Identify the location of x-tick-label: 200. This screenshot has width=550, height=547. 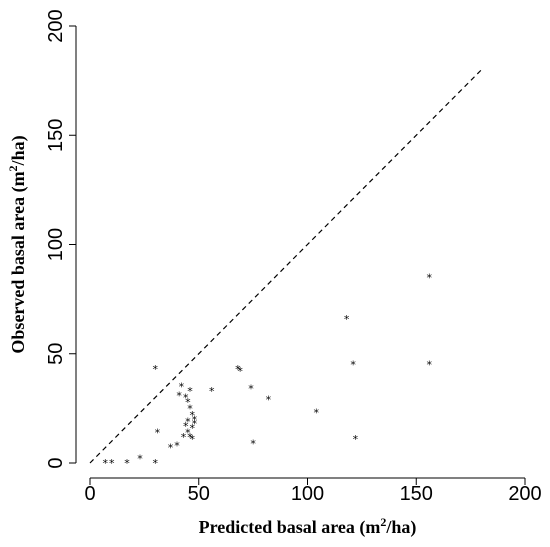
(524, 494).